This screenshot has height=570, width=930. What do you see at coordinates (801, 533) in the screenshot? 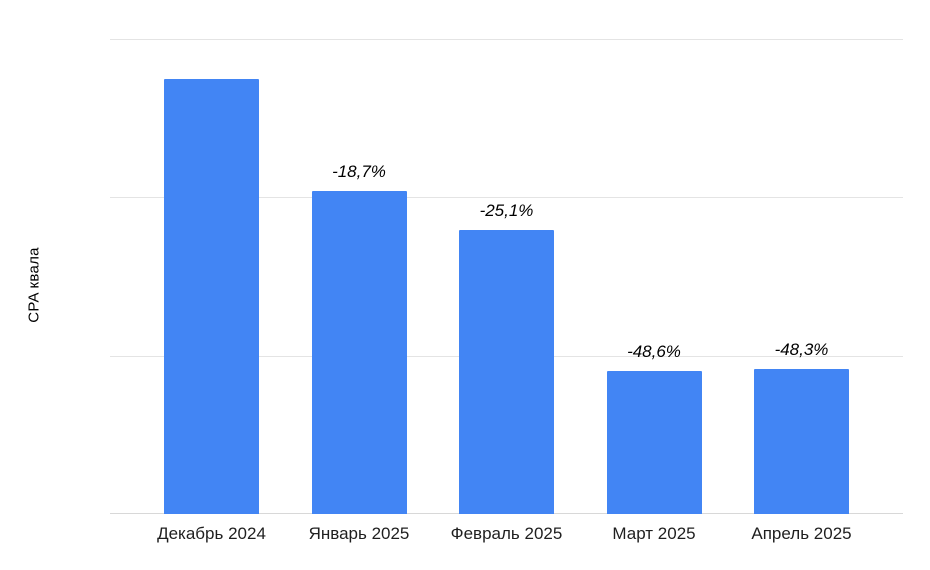
I see `x-axis-label: Апрель 2025` at bounding box center [801, 533].